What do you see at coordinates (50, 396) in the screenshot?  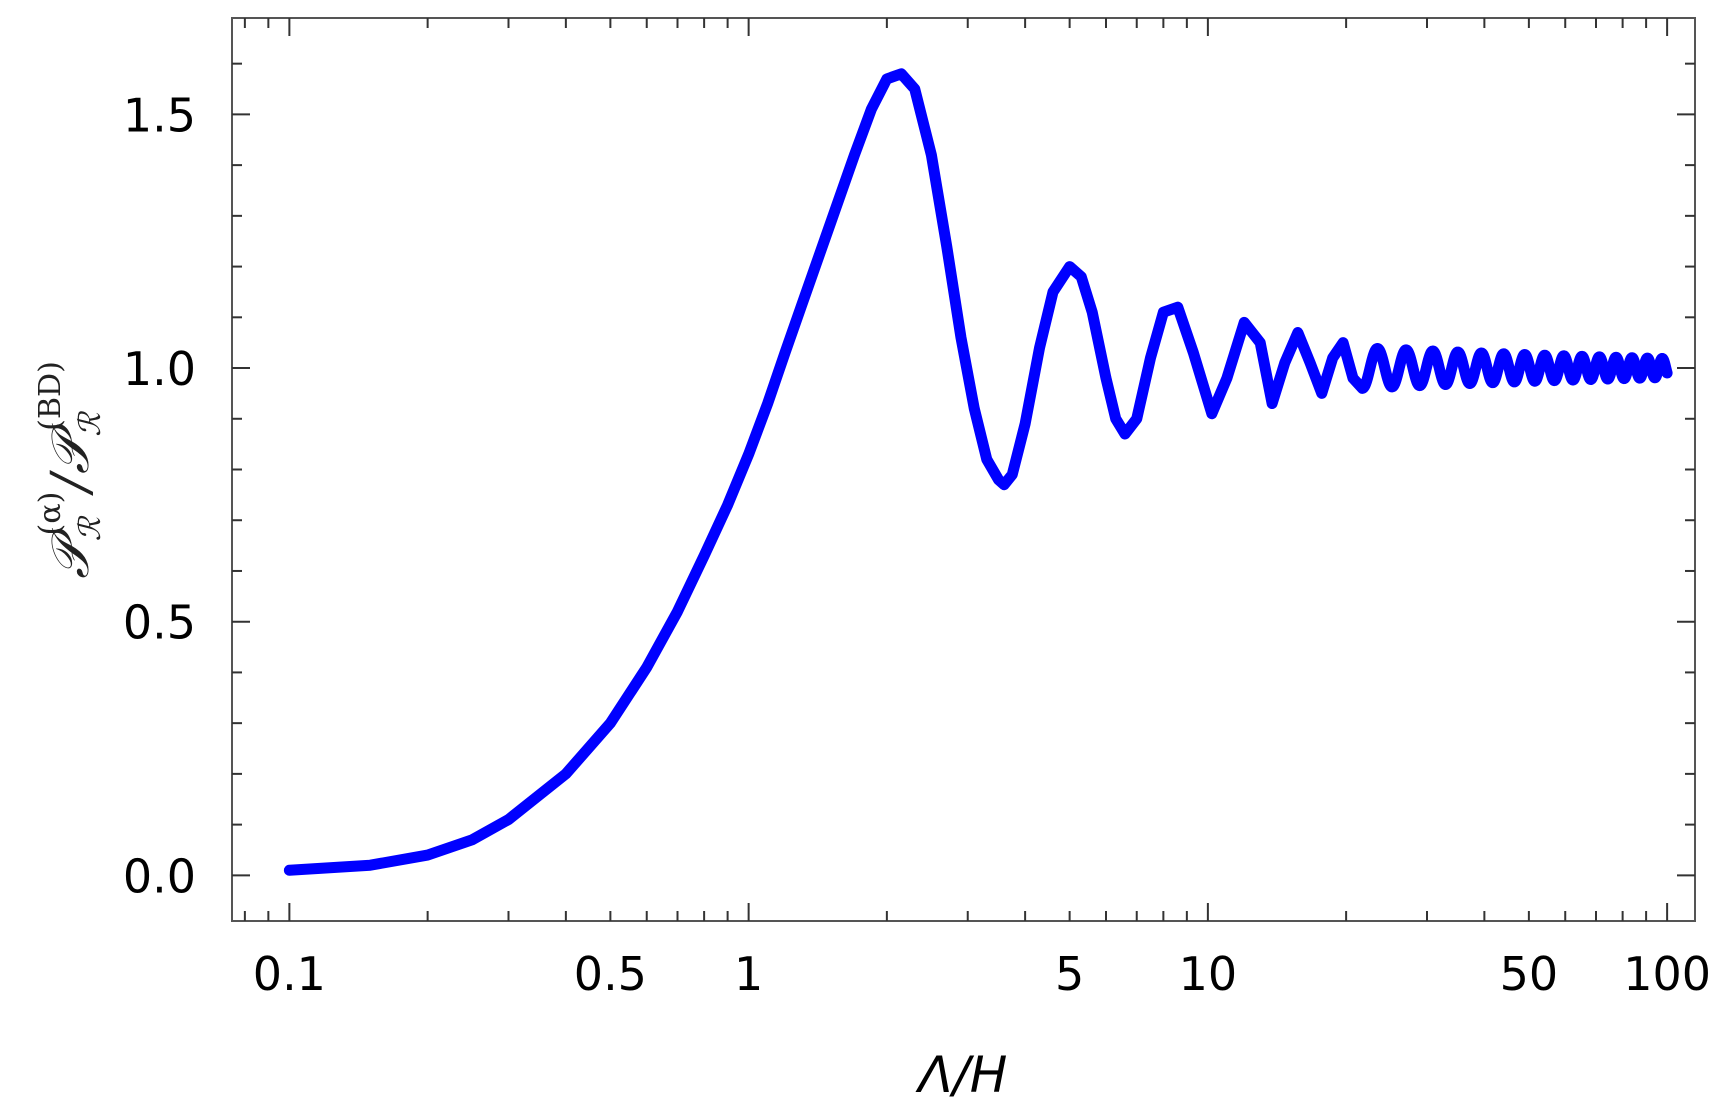 I see `y-axis-label-denominator-sup: (BD)` at bounding box center [50, 396].